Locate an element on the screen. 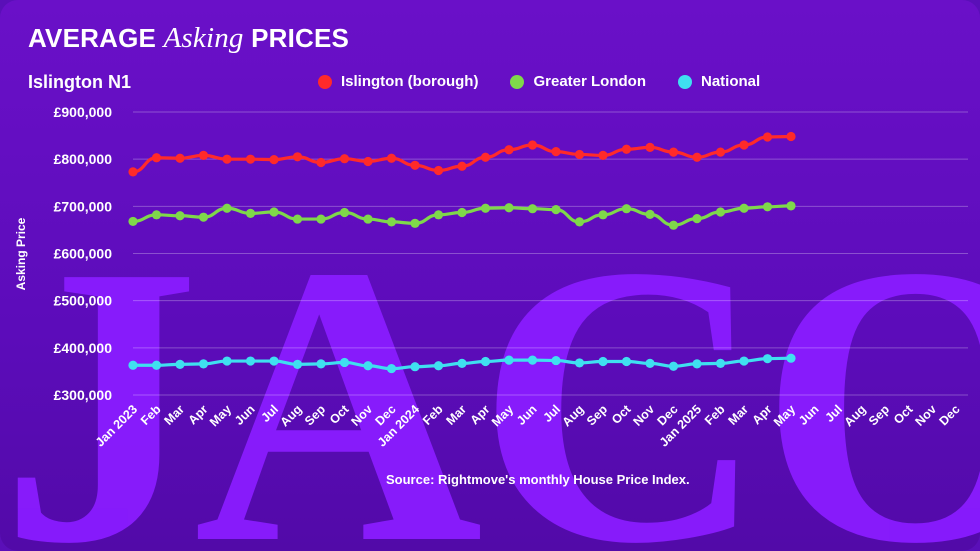  legend-swatch-islington is located at coordinates (325, 81).